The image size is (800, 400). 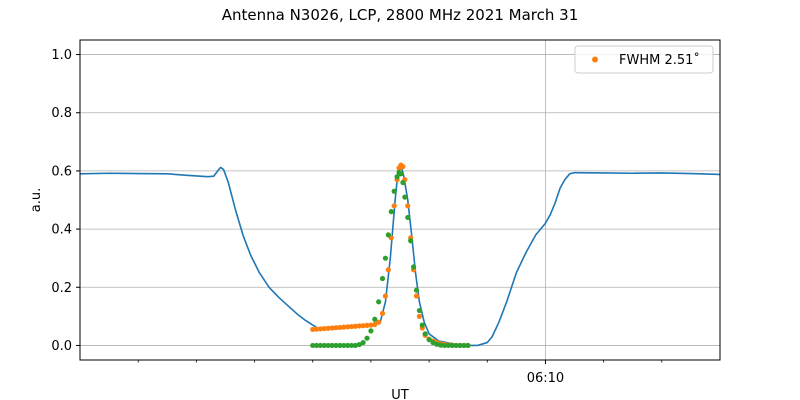 I want to click on y-axis-label: a.u., so click(x=36, y=200).